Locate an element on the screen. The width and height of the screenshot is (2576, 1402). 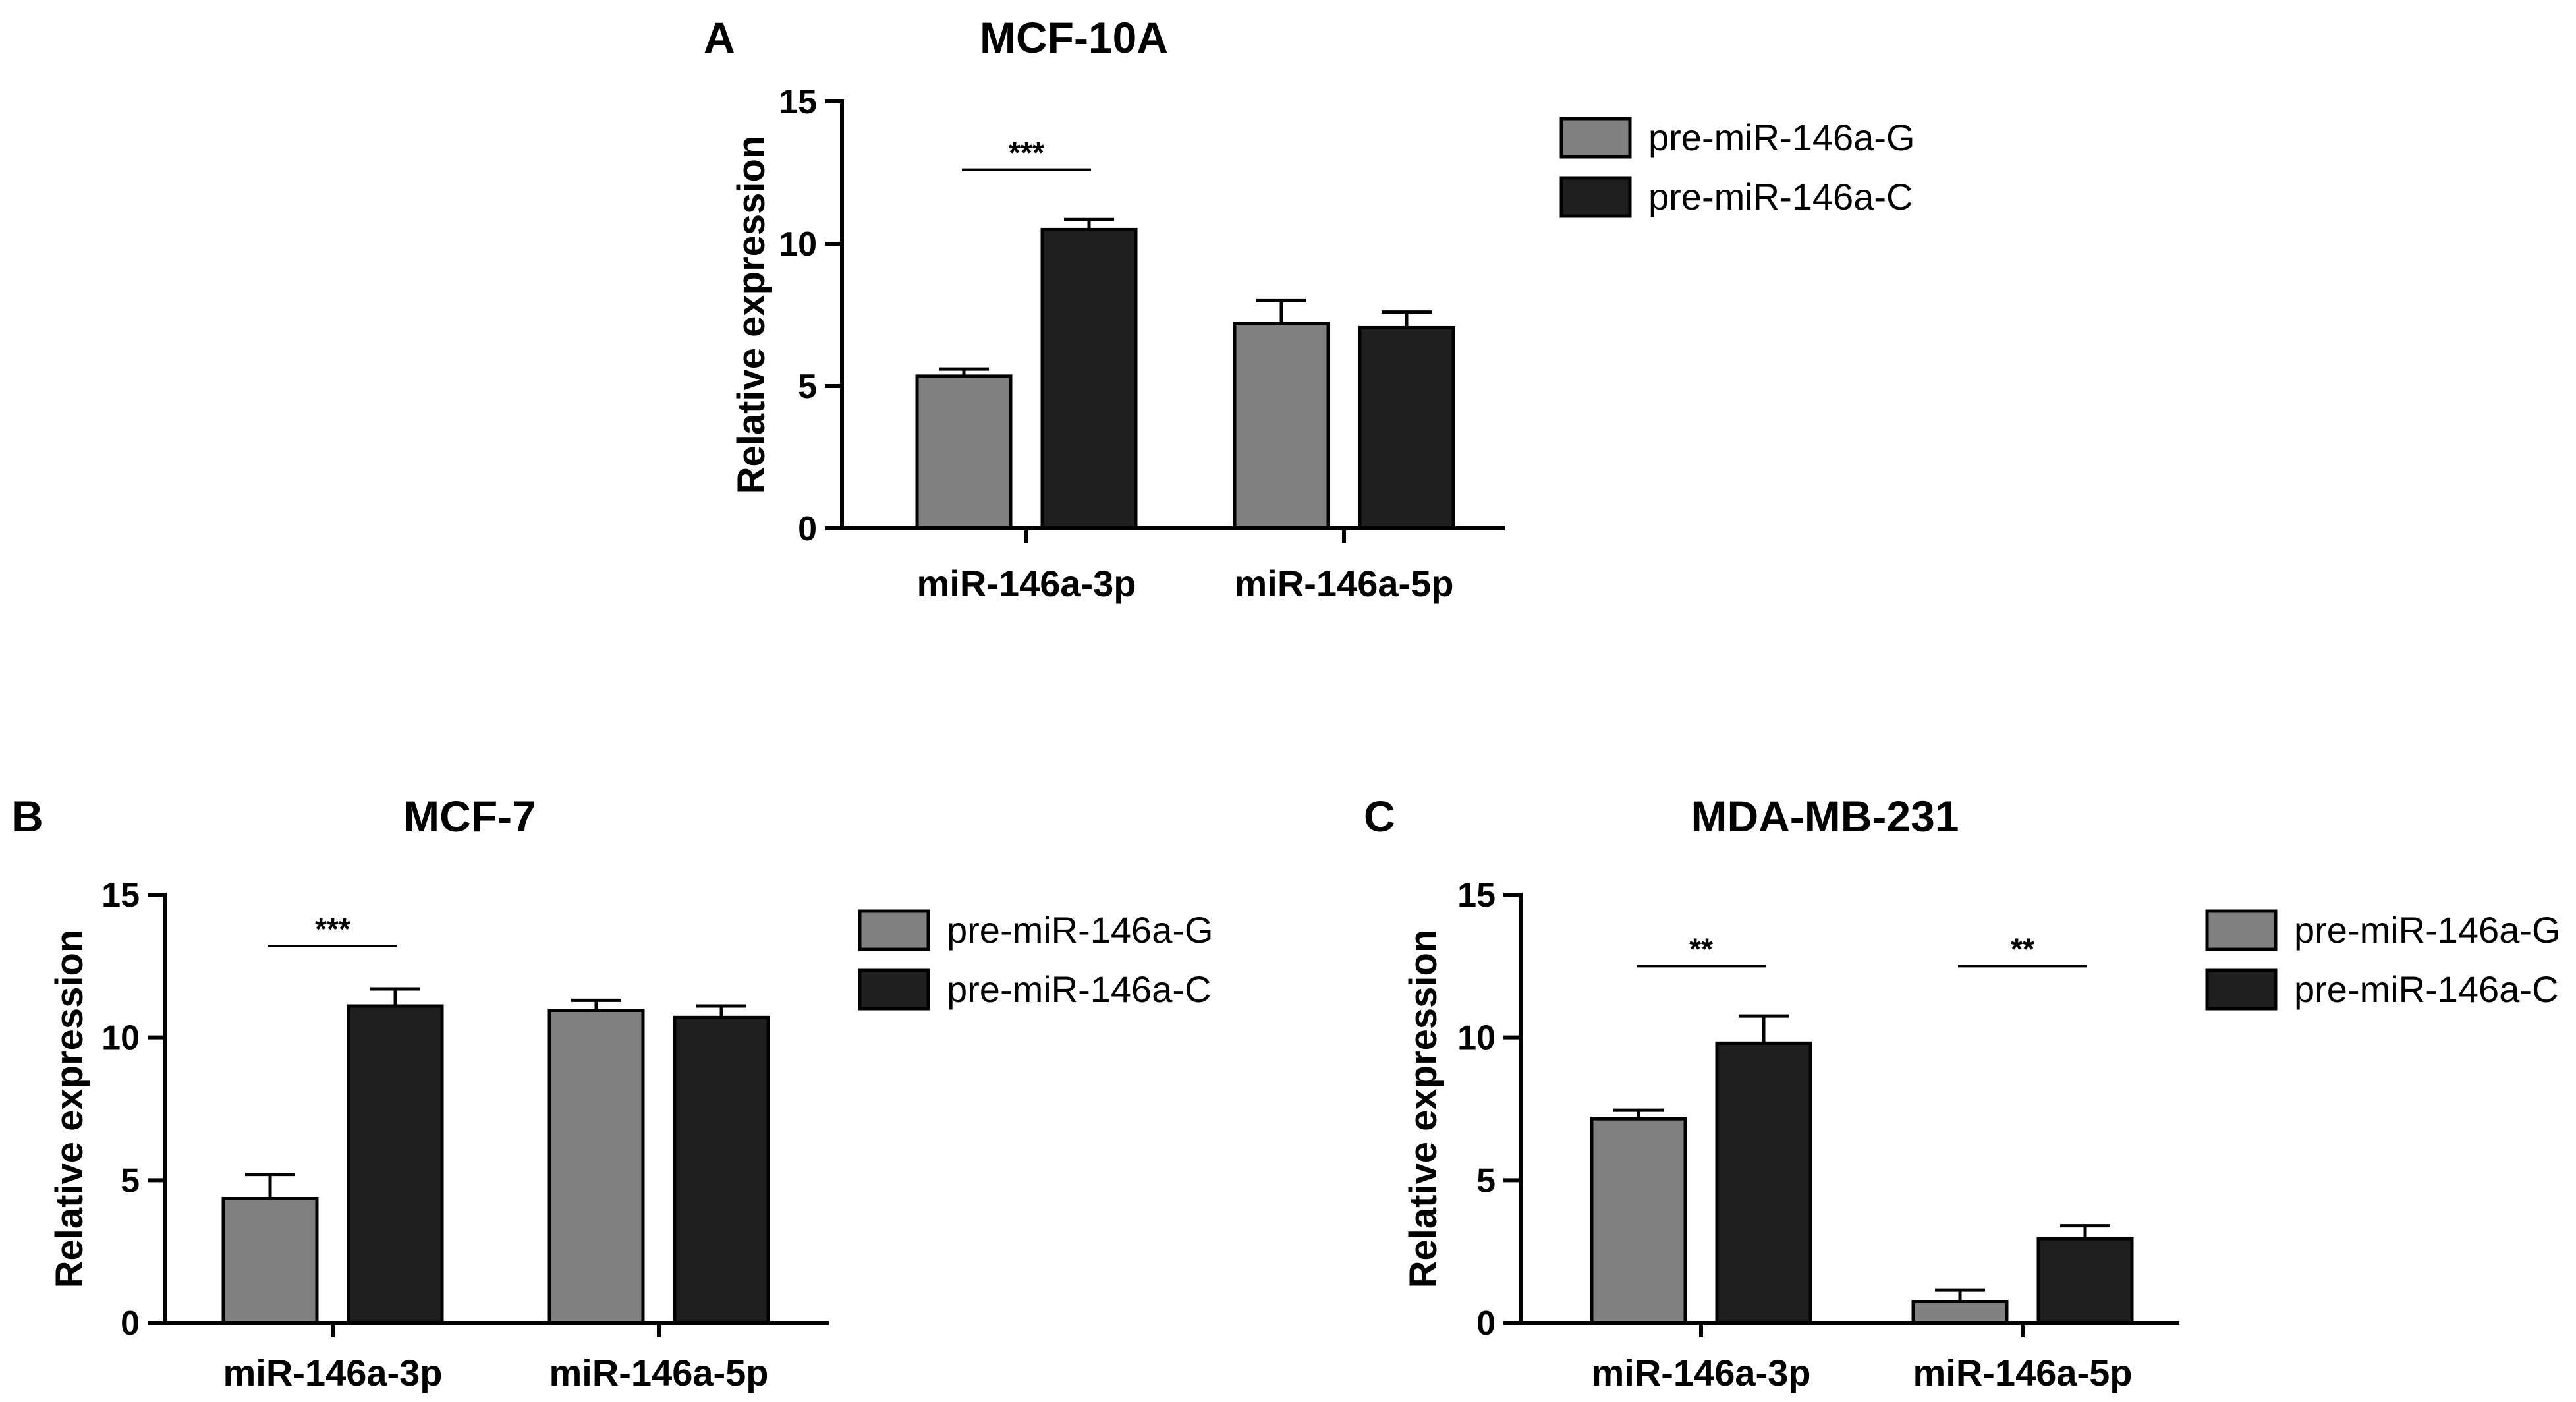
panel-letter: A is located at coordinates (719, 37).